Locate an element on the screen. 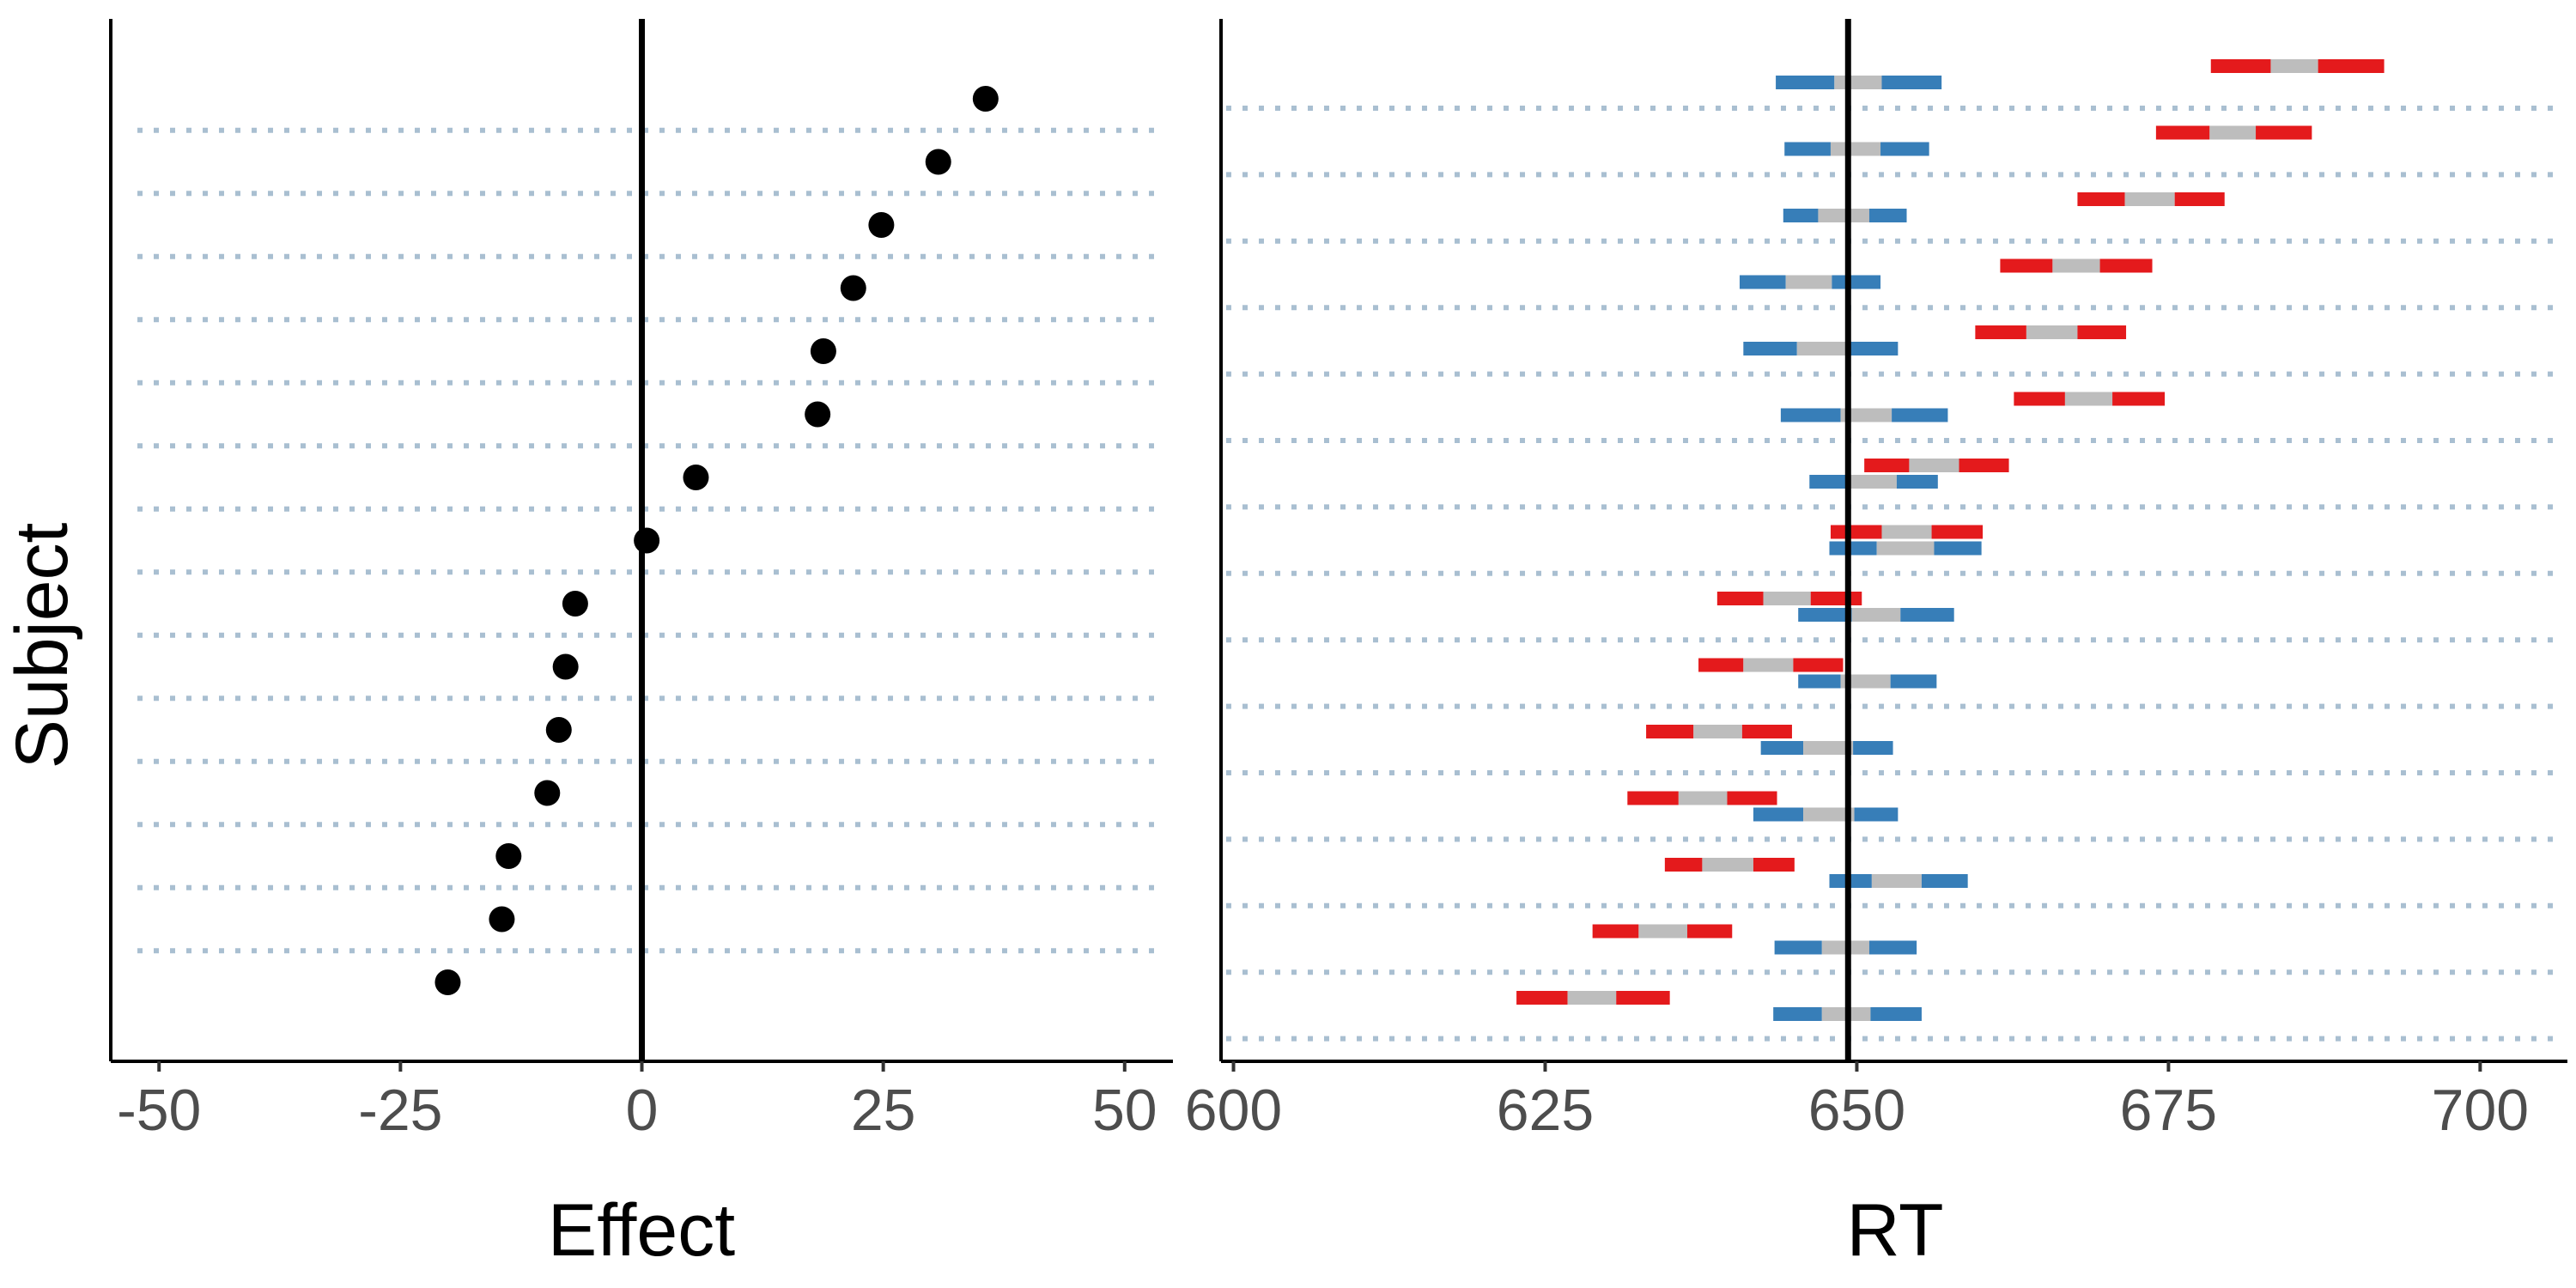  effect-x-axis-title: Effect is located at coordinates (641, 1230).